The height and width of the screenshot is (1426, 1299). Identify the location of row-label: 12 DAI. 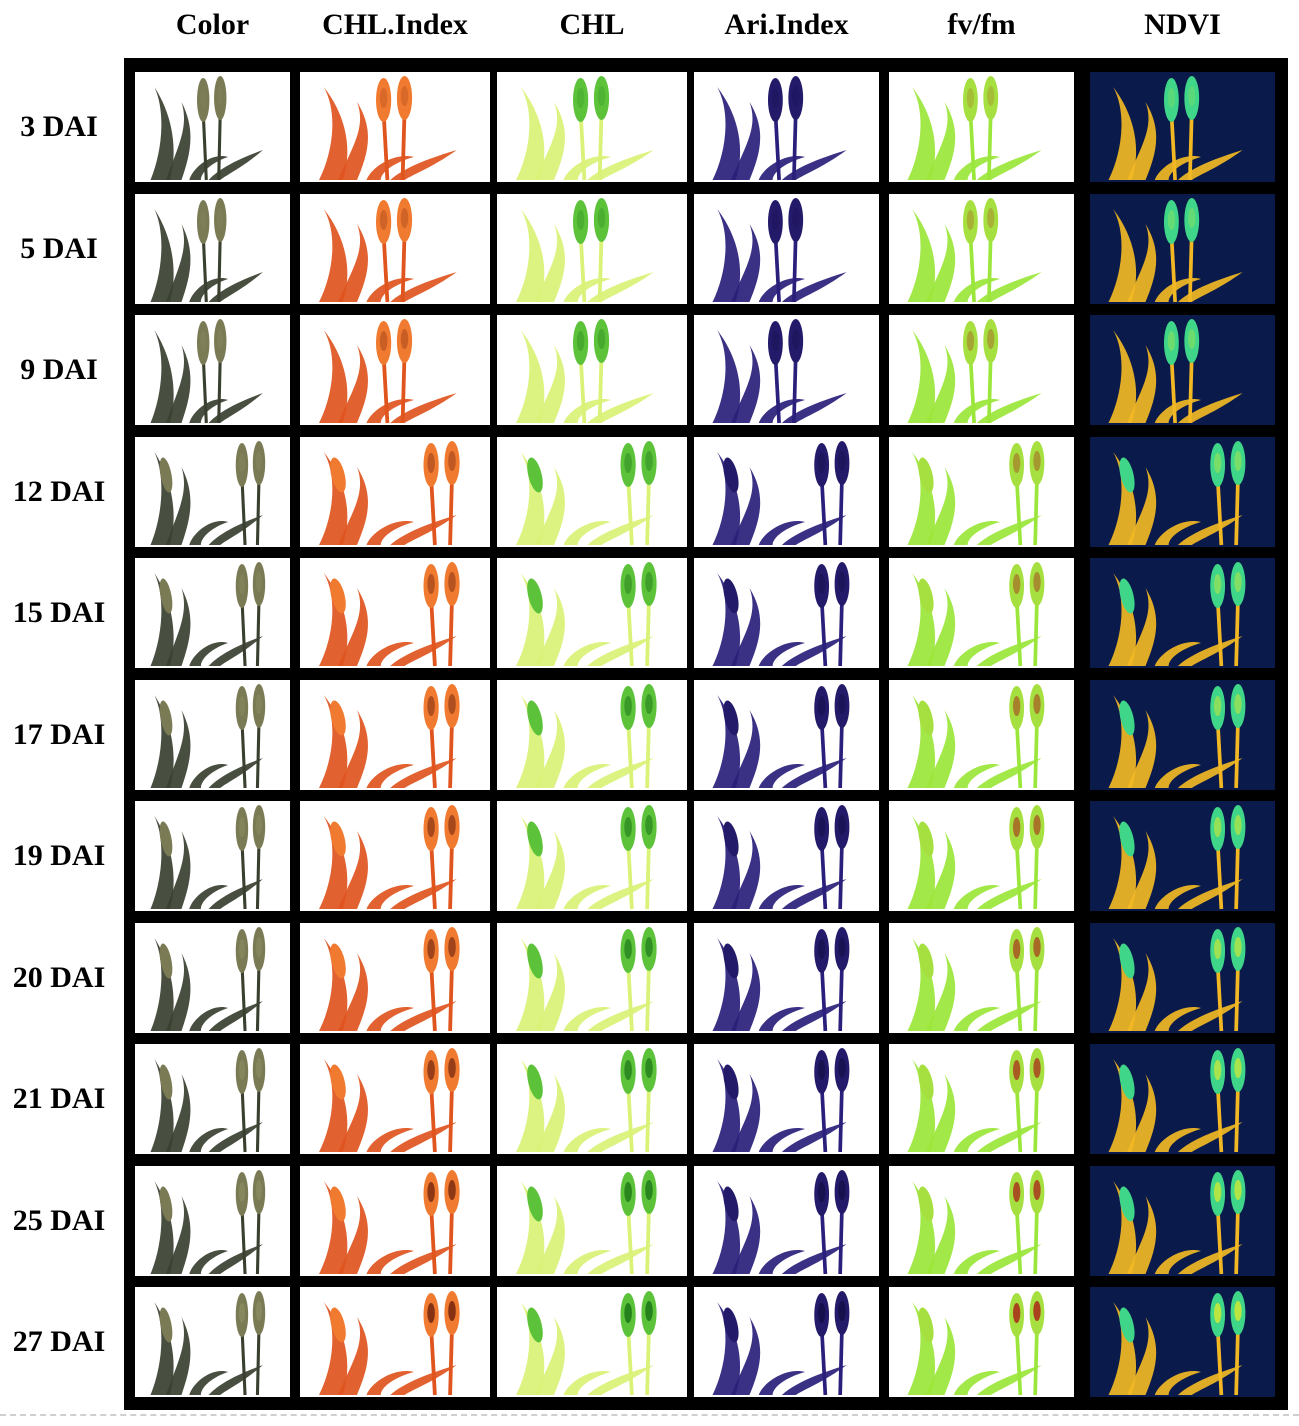
(59, 491).